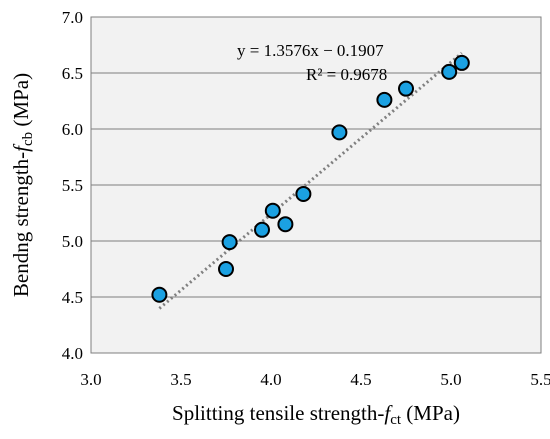 The width and height of the screenshot is (550, 439). Describe the element at coordinates (316, 414) in the screenshot. I see `x-axis-title: Splitting tensile strength-fct (MPa)` at that location.